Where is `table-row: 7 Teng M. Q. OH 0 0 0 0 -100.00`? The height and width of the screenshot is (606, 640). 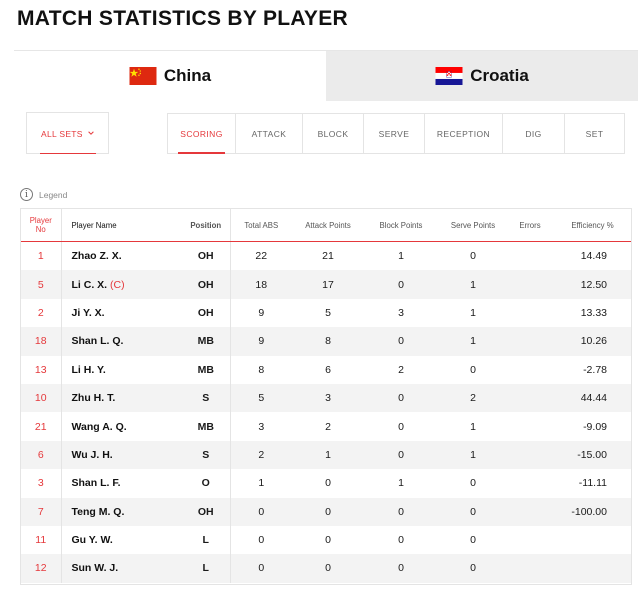
table-row: 7 Teng M. Q. OH 0 0 0 0 -100.00 is located at coordinates (326, 511).